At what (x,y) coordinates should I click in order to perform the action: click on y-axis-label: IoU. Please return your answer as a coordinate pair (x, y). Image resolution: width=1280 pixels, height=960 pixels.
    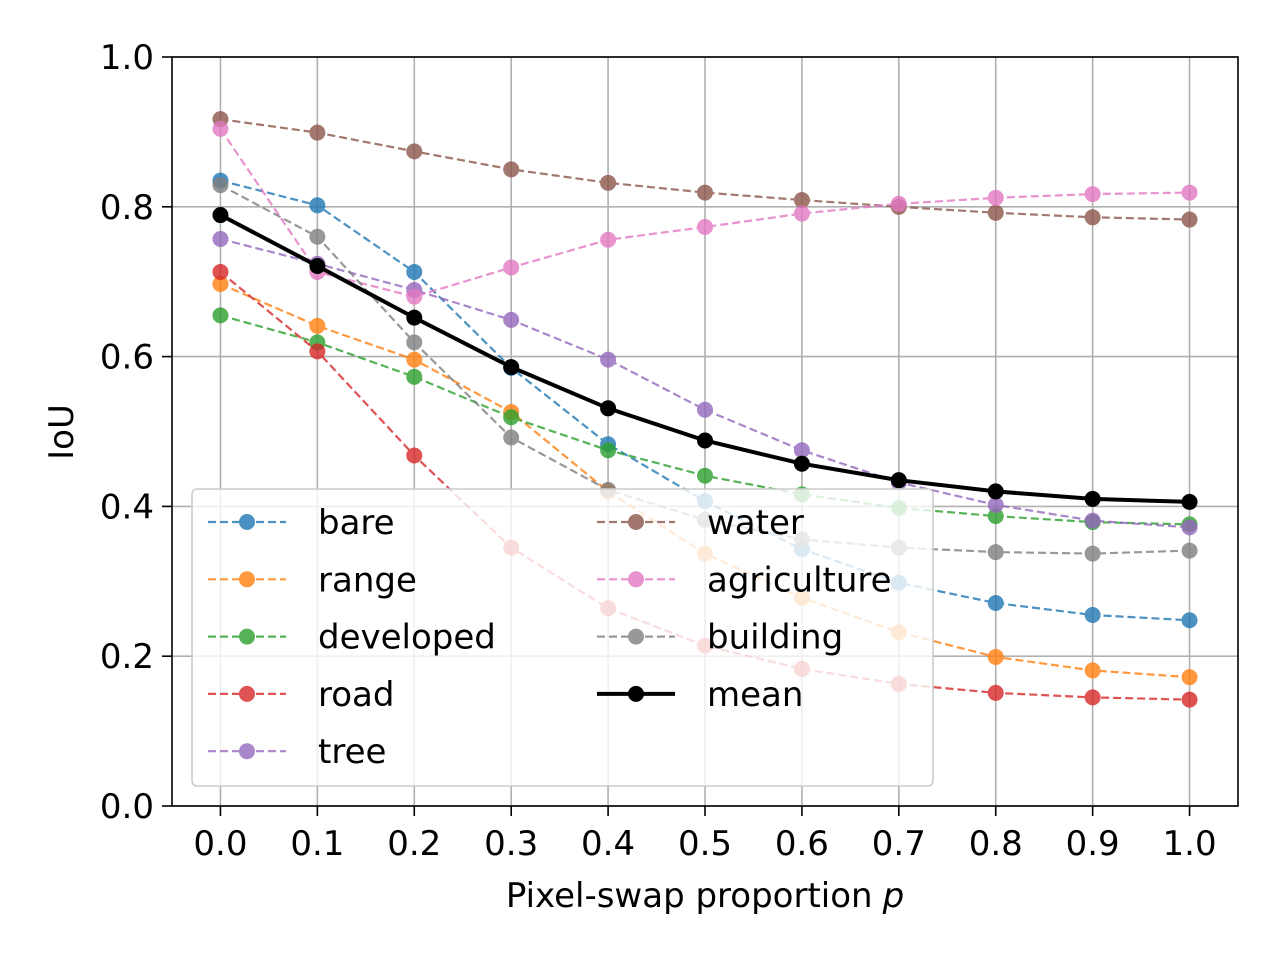
    Looking at the image, I should click on (62, 432).